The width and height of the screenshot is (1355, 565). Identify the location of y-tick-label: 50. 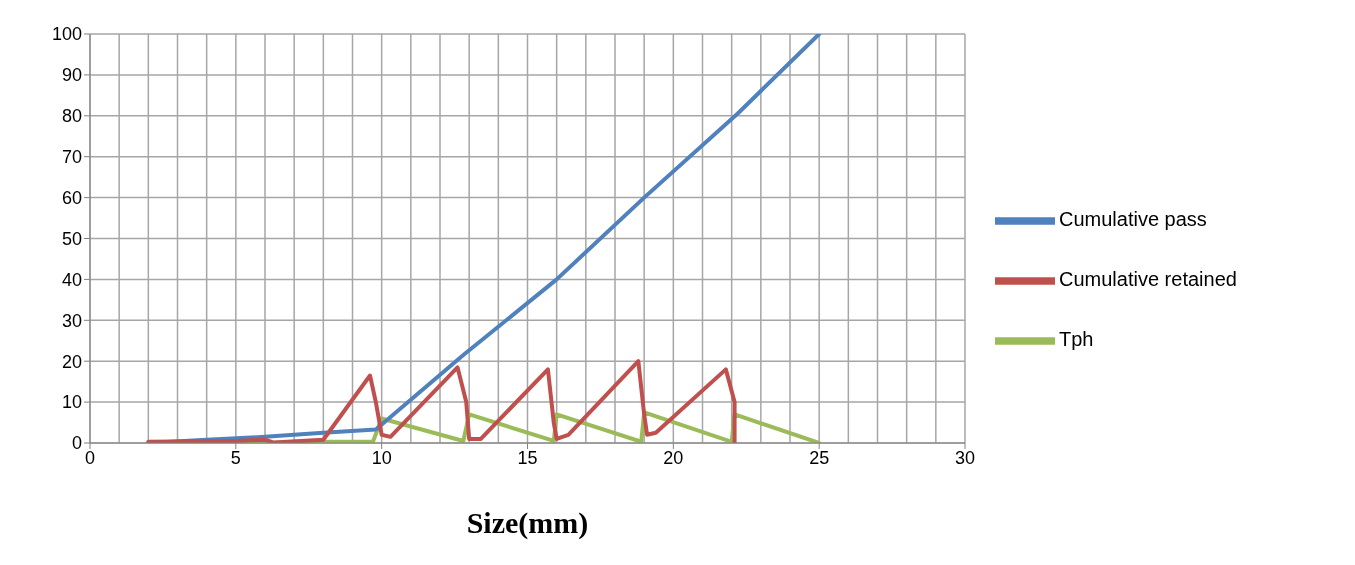
(71, 238).